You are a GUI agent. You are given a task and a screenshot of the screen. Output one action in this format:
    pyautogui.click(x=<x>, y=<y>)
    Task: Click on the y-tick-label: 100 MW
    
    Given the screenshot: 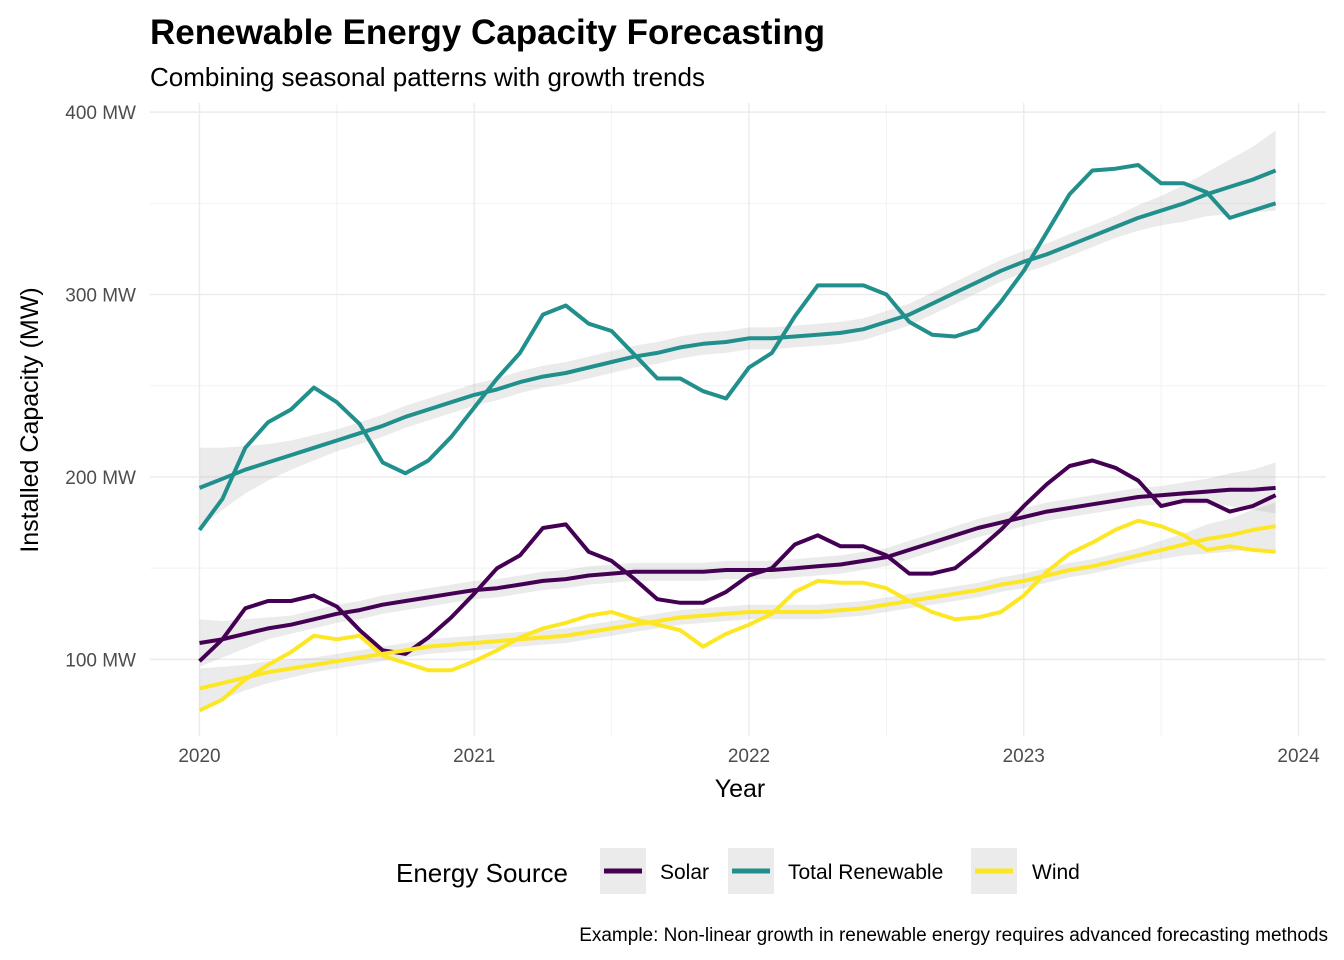 What is the action you would take?
    pyautogui.click(x=100, y=660)
    